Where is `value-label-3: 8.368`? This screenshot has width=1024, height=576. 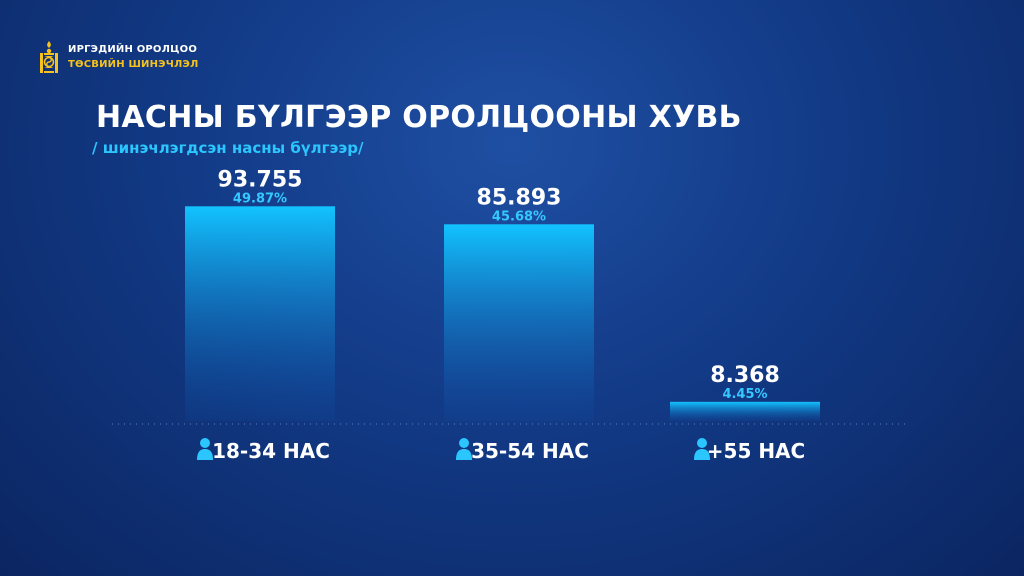 value-label-3: 8.368 is located at coordinates (745, 375).